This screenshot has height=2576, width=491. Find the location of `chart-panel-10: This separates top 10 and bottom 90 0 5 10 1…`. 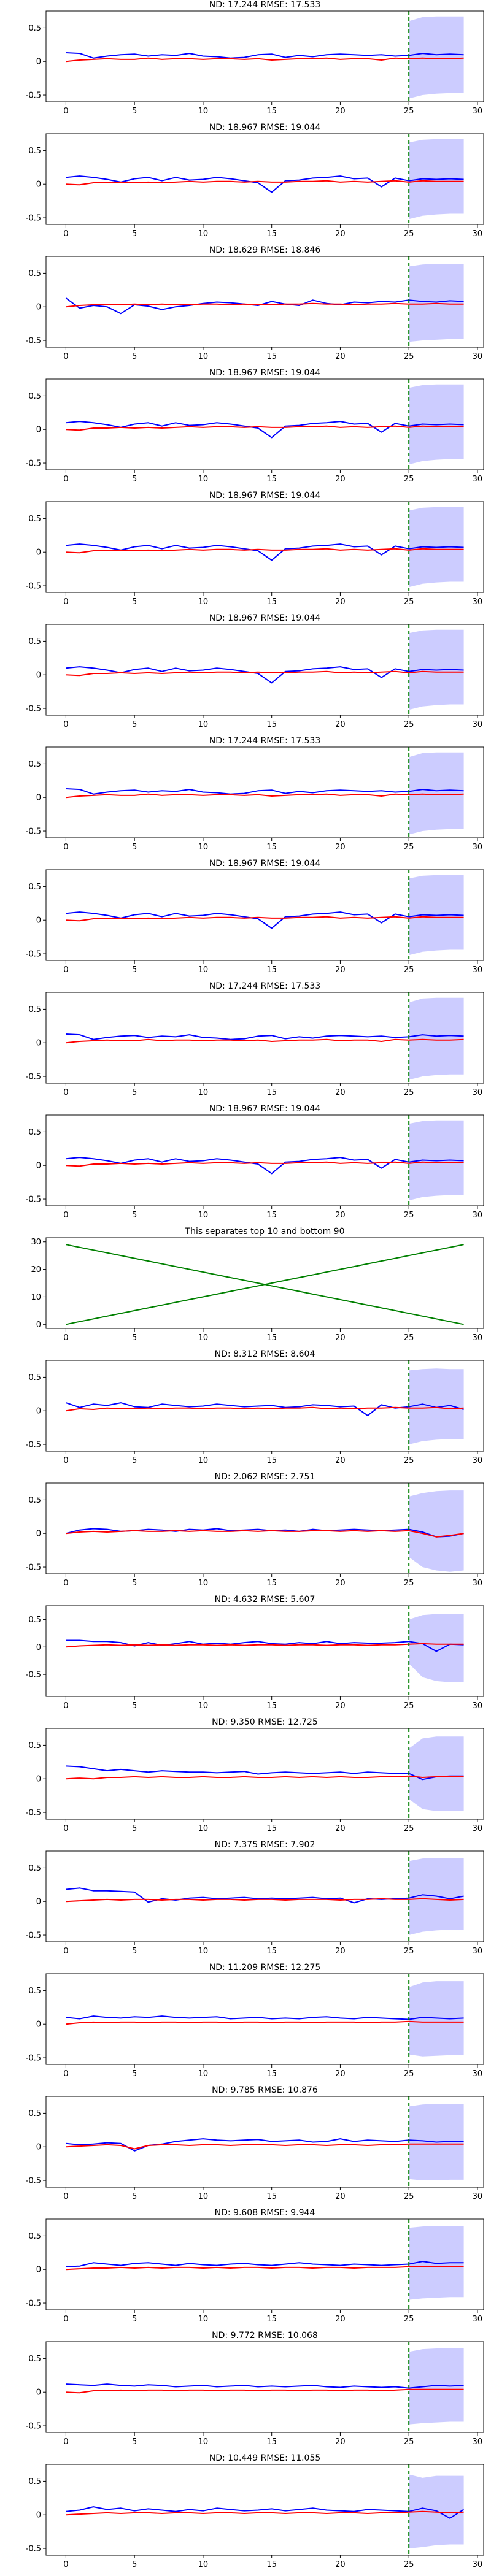

chart-panel-10: This separates top 10 and bottom 90 0 5 10 1… is located at coordinates (258, 1285).